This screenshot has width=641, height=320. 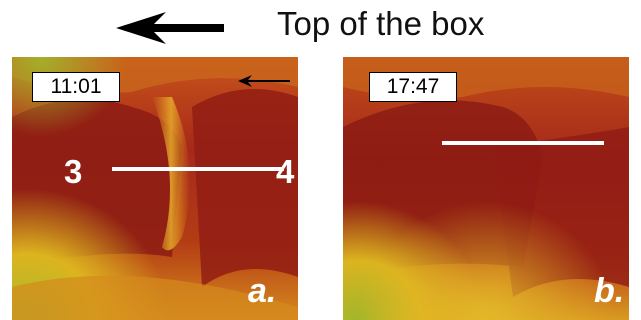 What do you see at coordinates (264, 81) in the screenshot?
I see `direction-arrow-icon` at bounding box center [264, 81].